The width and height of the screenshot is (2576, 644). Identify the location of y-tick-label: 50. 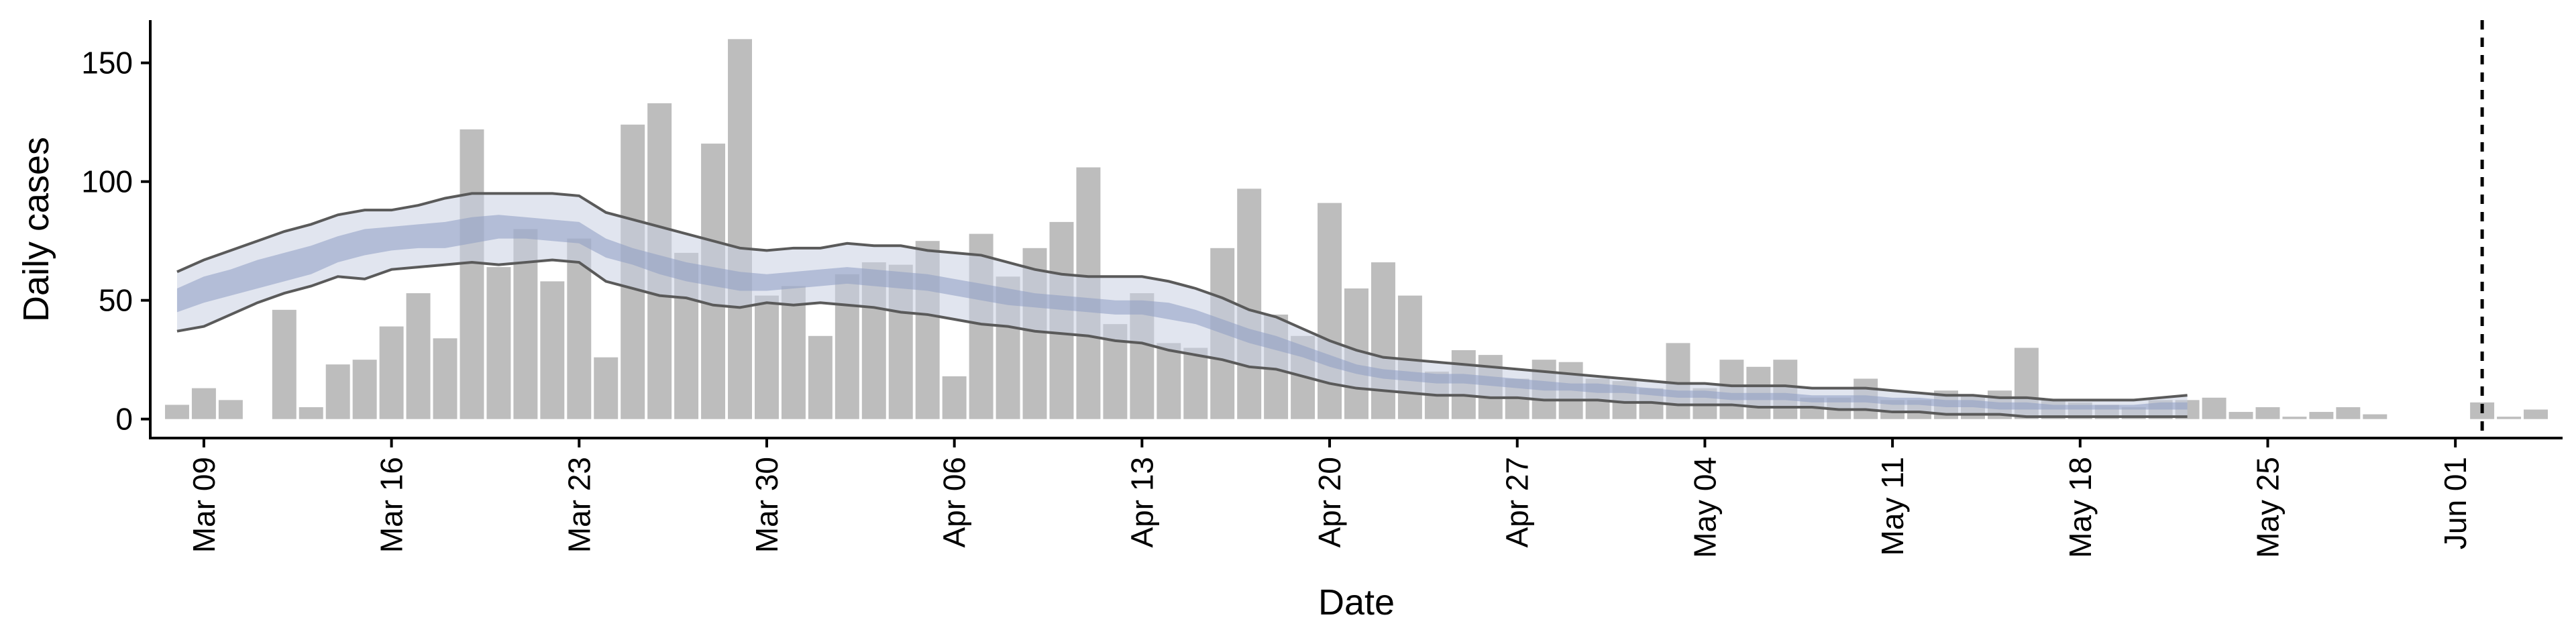
(116, 300).